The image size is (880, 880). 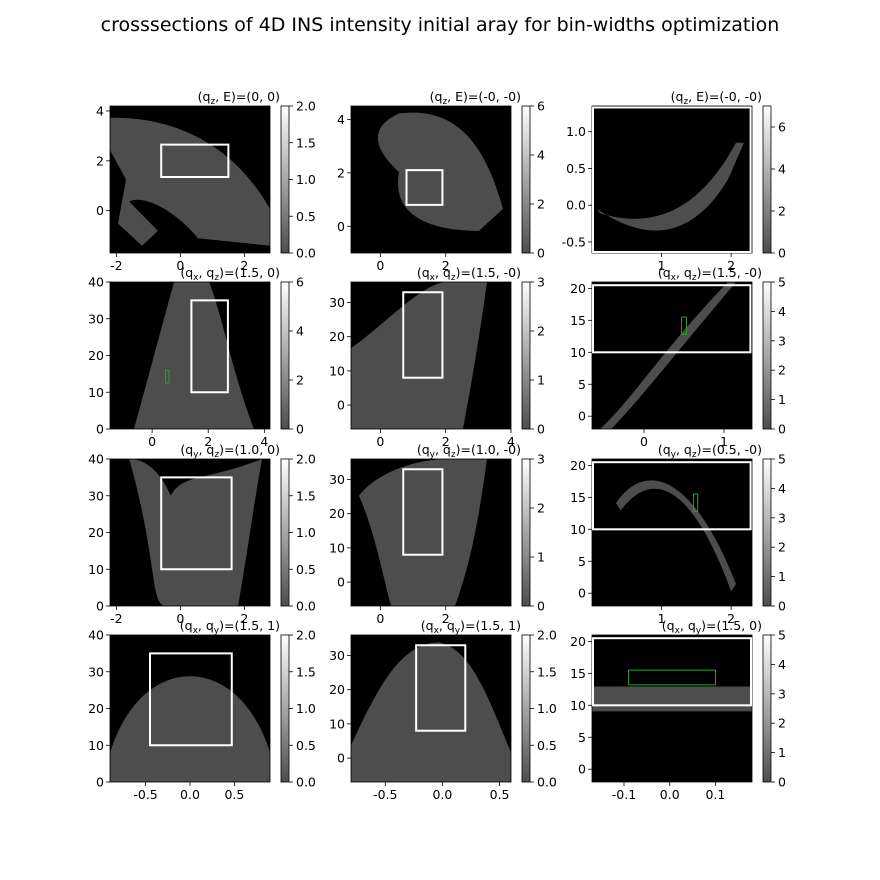 What do you see at coordinates (782, 459) in the screenshot?
I see `colorbar-tick-label: 5` at bounding box center [782, 459].